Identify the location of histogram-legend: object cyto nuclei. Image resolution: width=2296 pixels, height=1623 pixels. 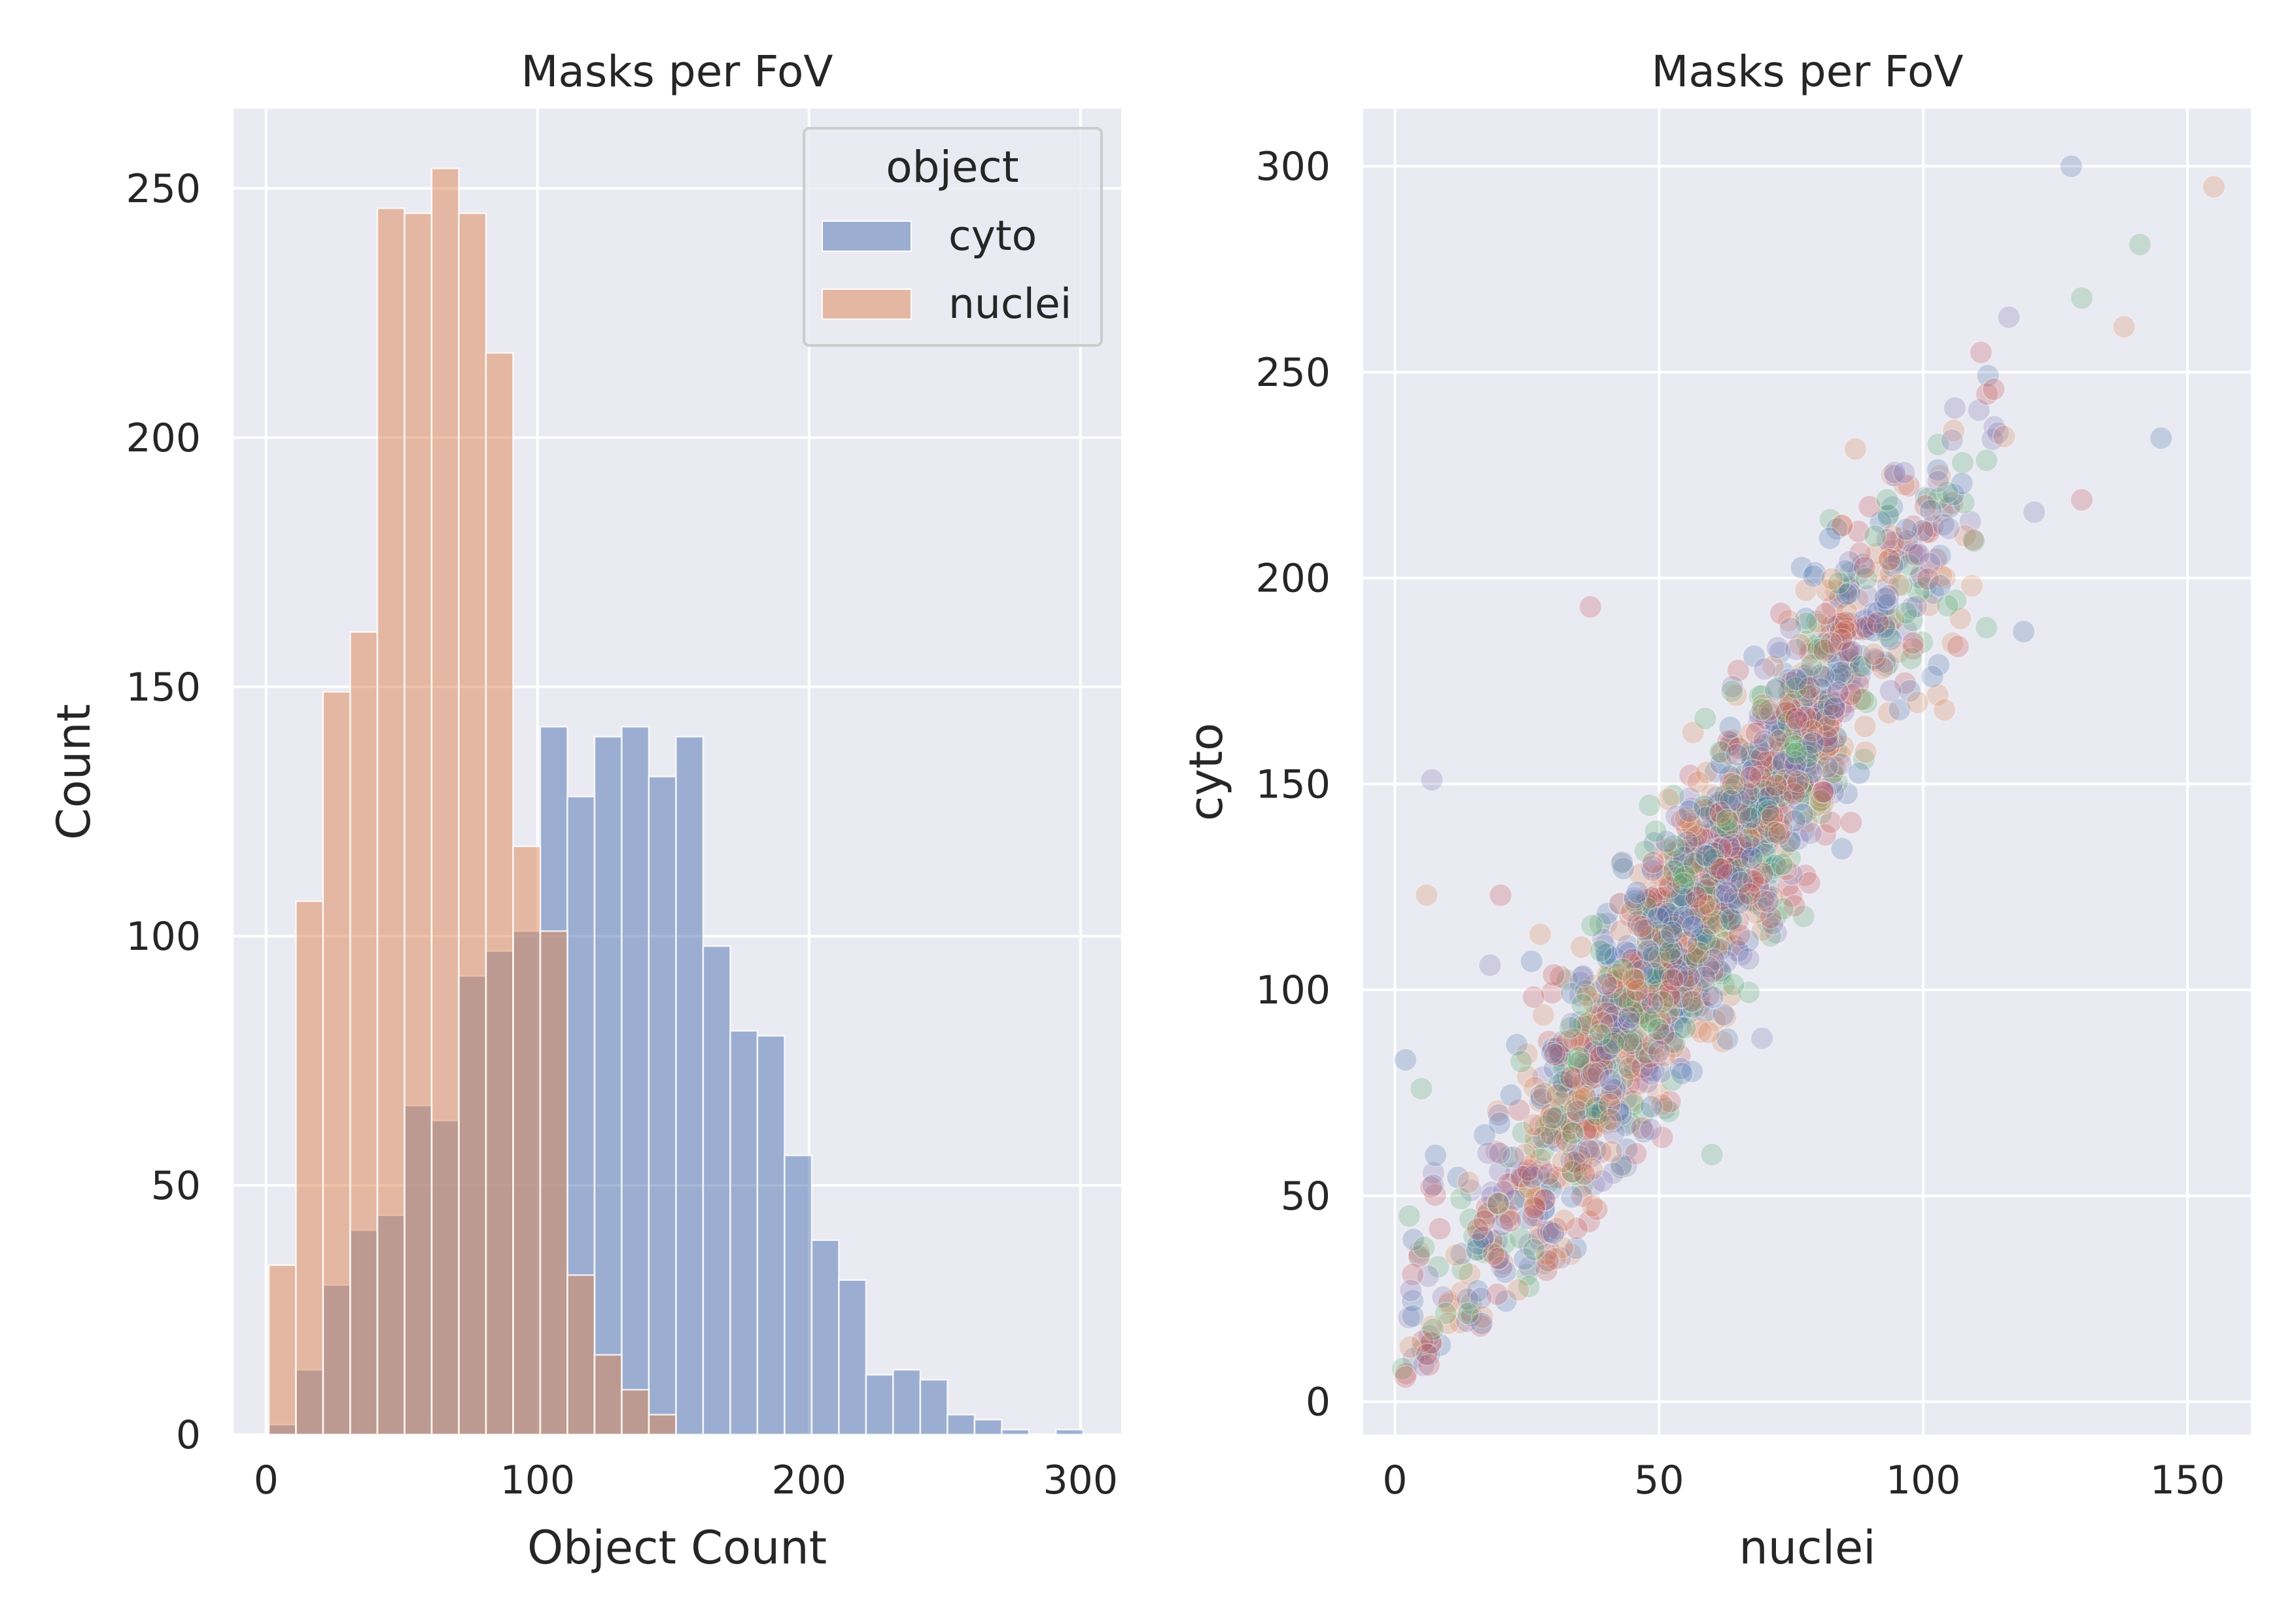
(953, 237).